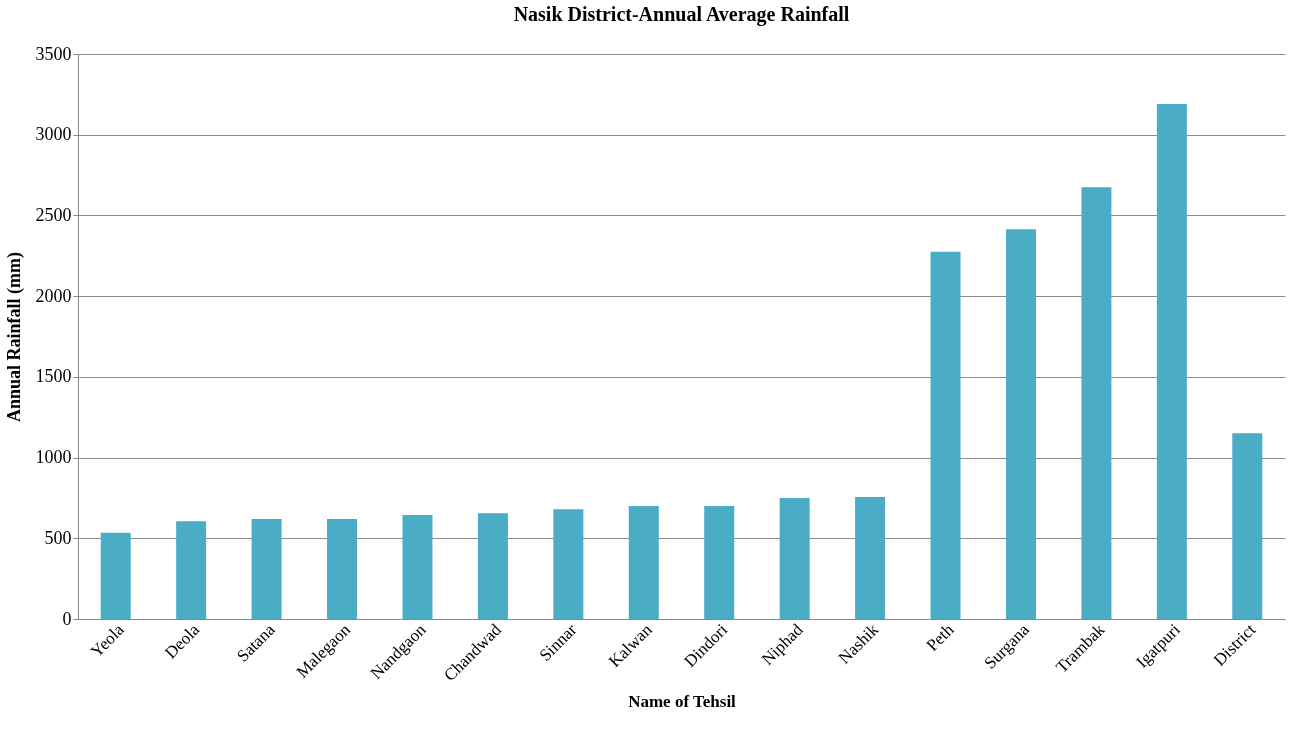 This screenshot has width=1305, height=729. I want to click on y-tick-label: 1000, so click(53, 457).